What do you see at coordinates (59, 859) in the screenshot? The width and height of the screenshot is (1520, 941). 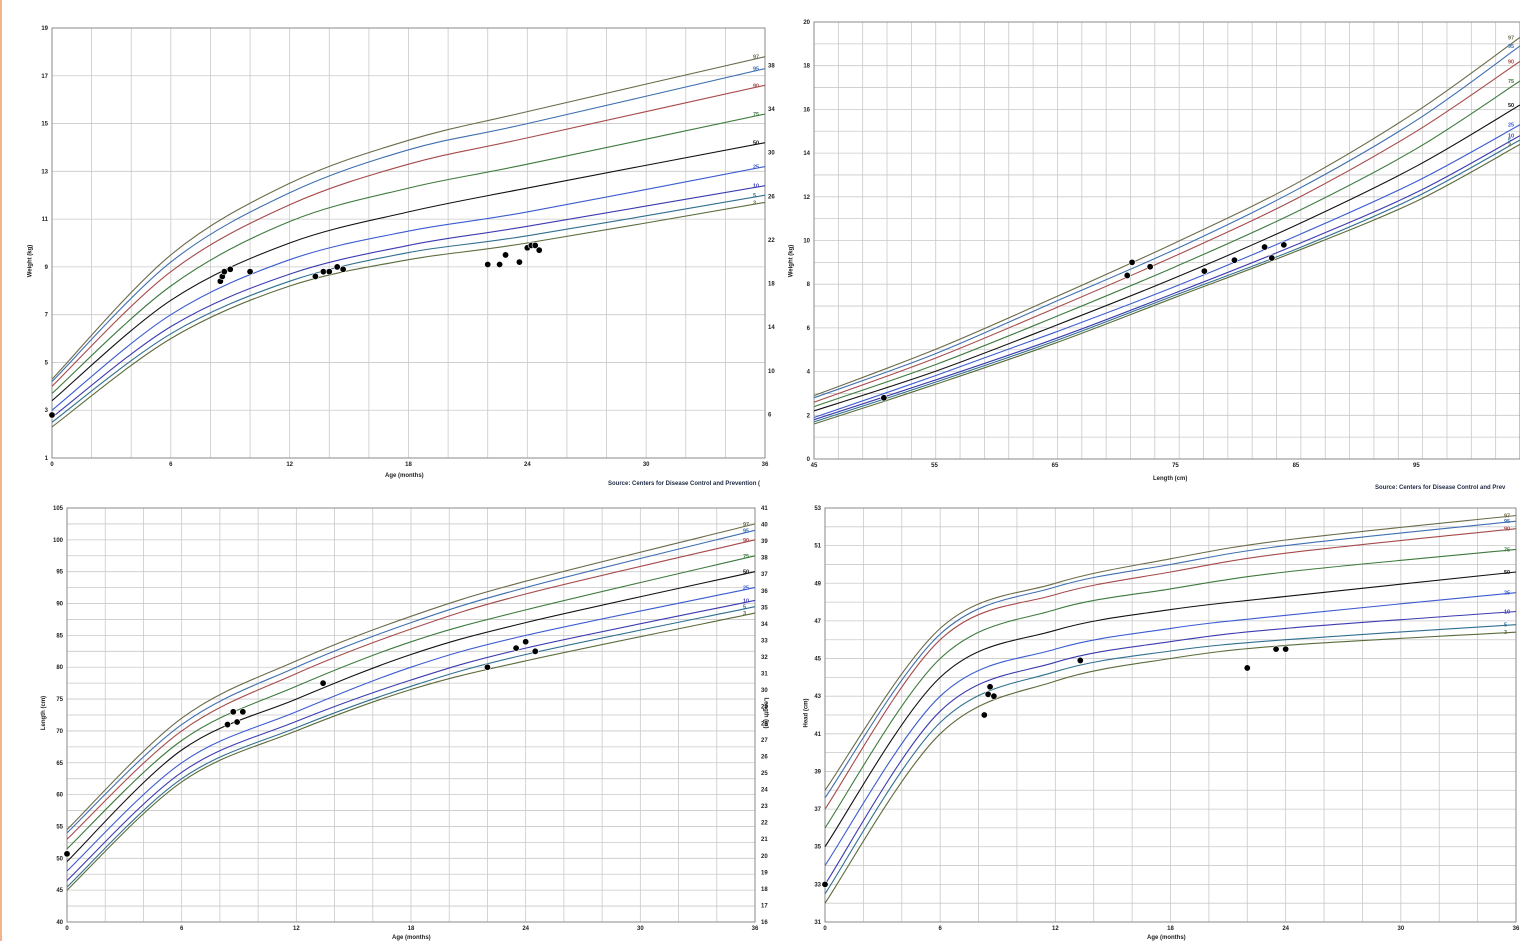 I see `y-tick-label: 50` at bounding box center [59, 859].